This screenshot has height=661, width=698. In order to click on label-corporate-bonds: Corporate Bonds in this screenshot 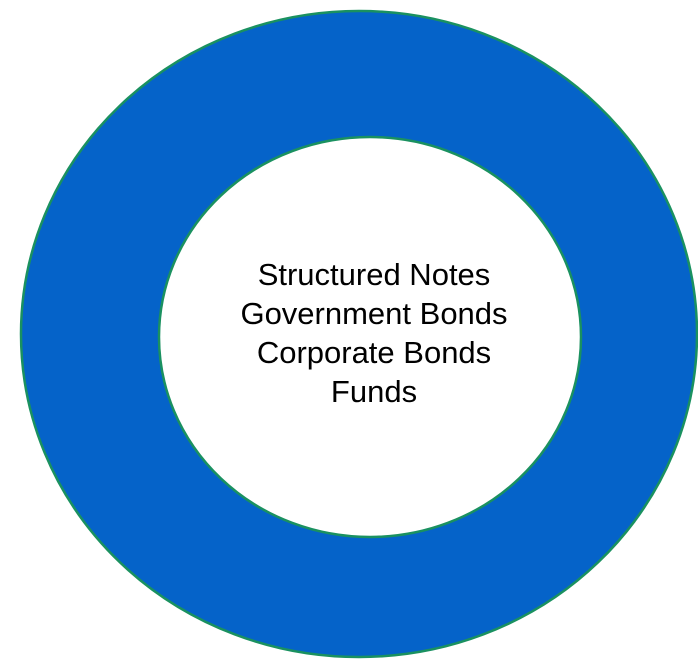, I will do `click(374, 352)`.